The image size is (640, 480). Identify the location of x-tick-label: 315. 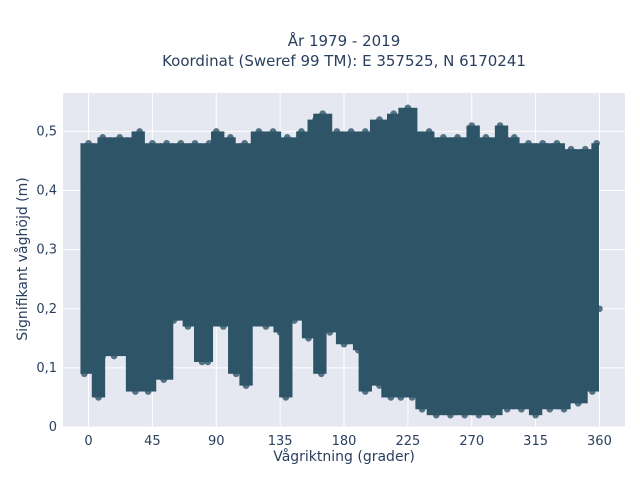
(535, 441).